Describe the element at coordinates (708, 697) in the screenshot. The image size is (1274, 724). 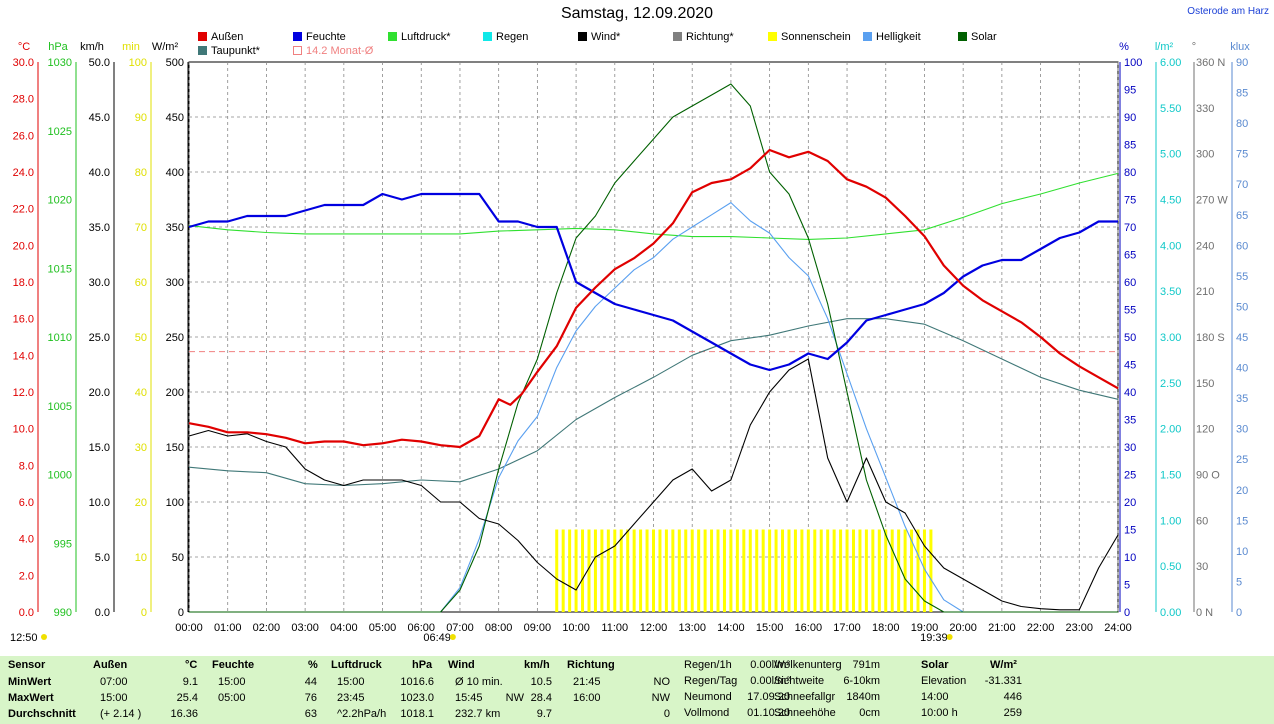
I see `footer-extra-label: Neumond` at that location.